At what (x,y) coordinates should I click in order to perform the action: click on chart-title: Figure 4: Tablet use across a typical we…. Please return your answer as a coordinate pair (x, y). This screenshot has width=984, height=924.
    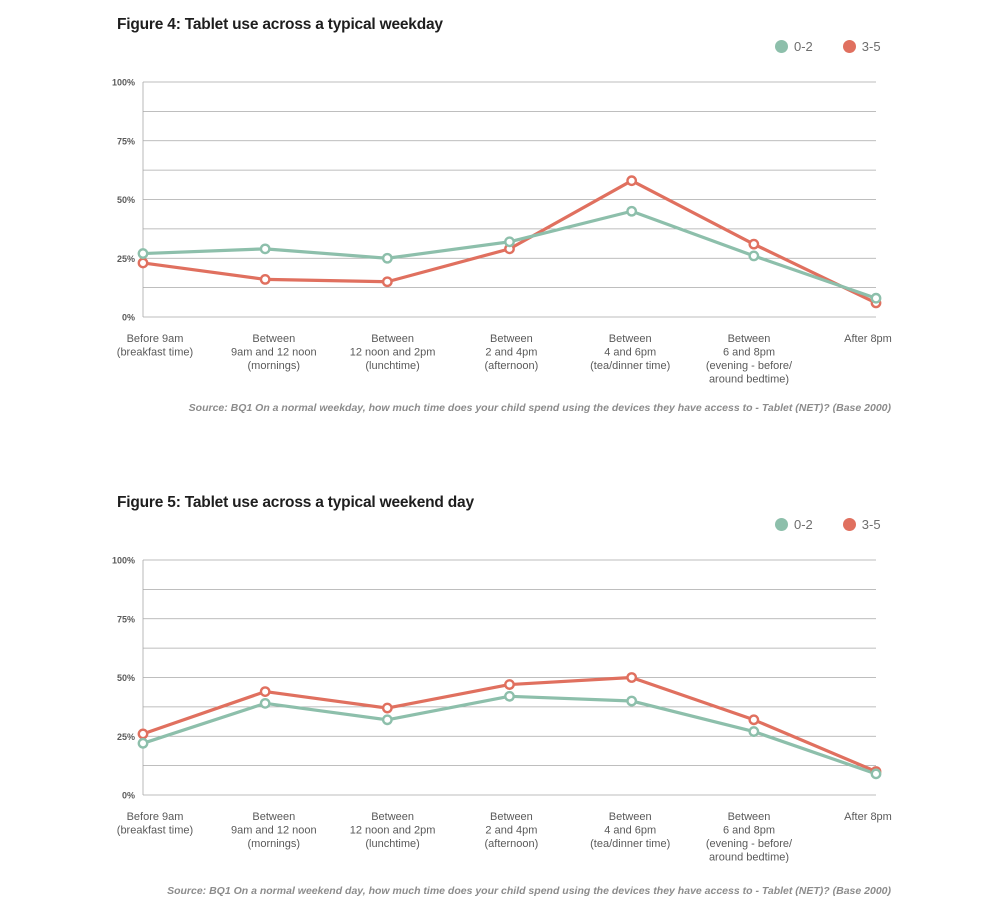
    Looking at the image, I should click on (280, 24).